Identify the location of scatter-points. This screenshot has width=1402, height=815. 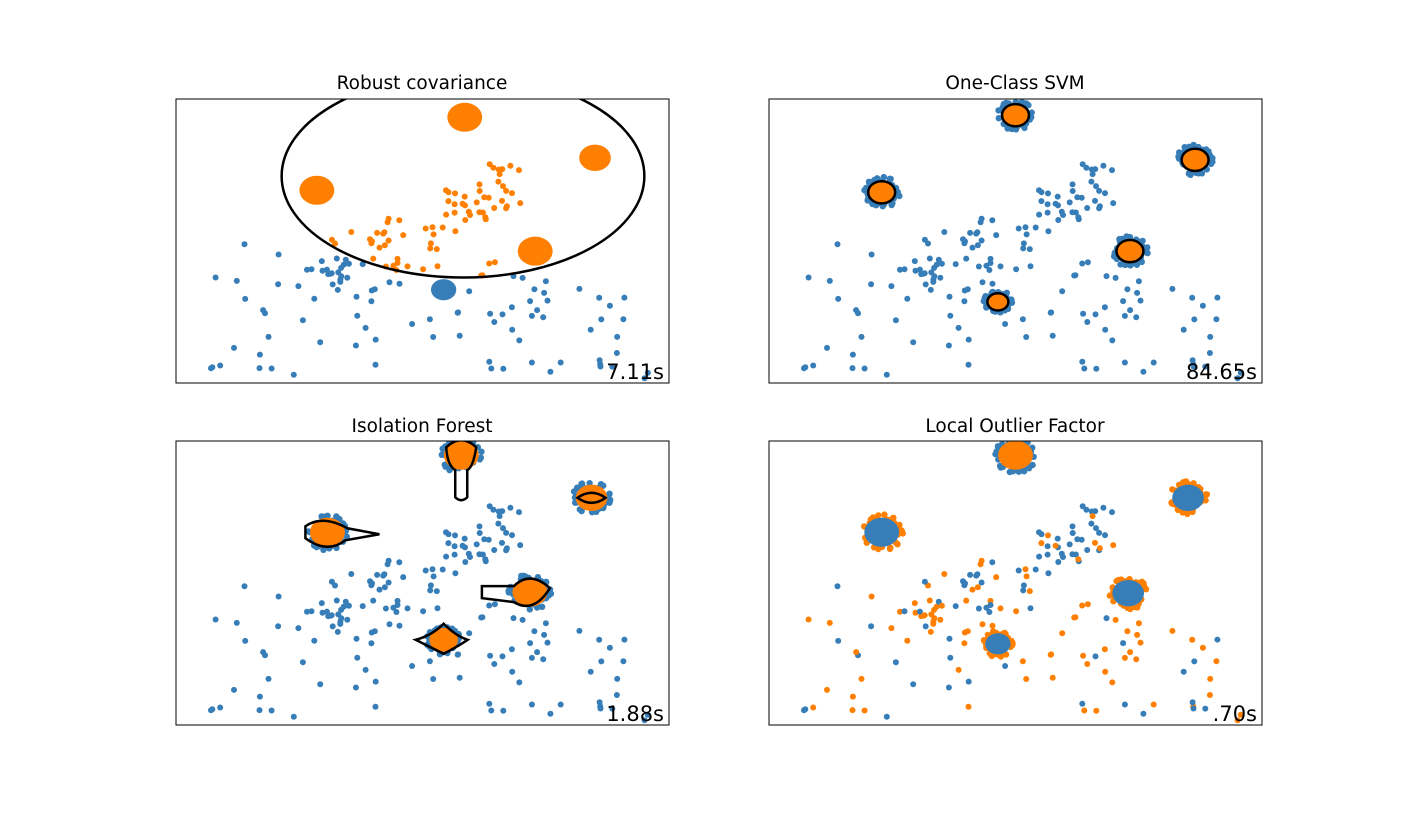
(429, 271).